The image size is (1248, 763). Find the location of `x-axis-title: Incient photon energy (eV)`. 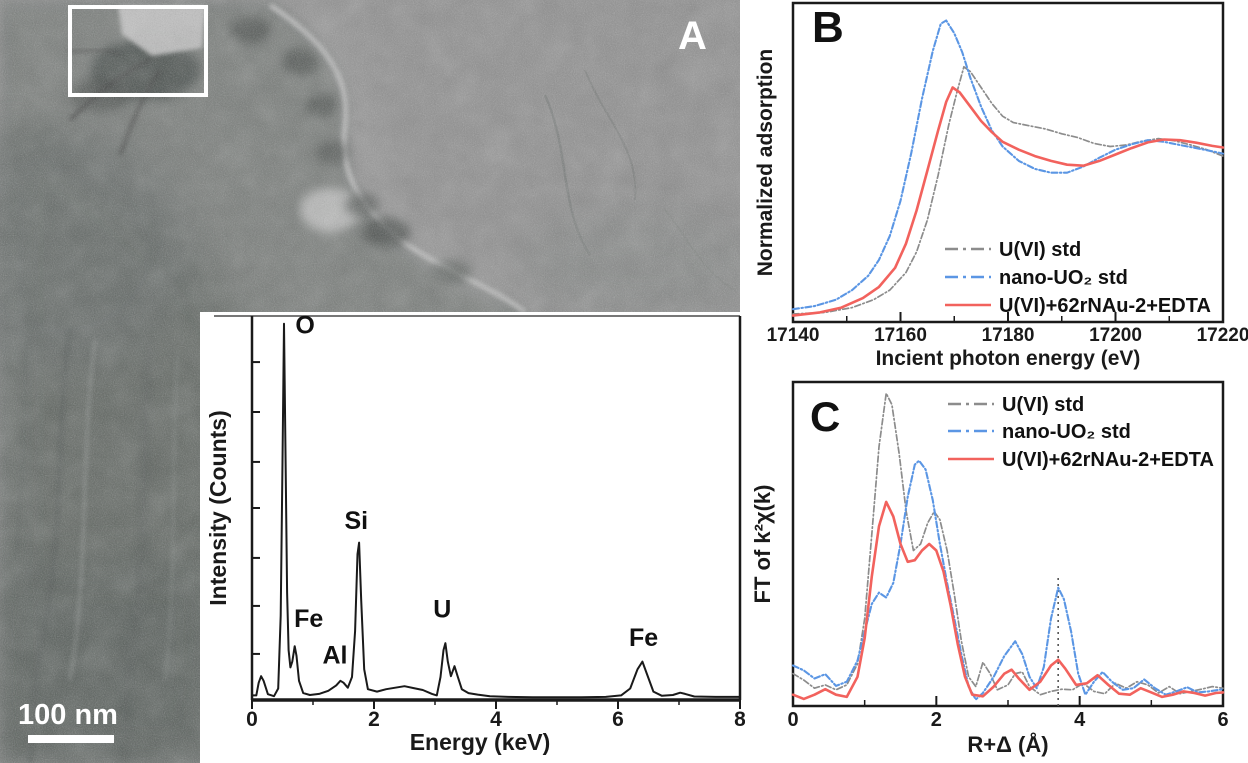

x-axis-title: Incient photon energy (eV) is located at coordinates (1008, 358).